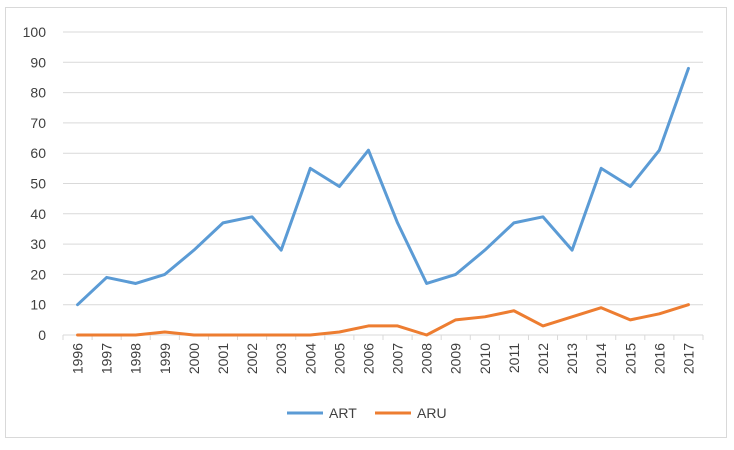 This screenshot has height=450, width=734. I want to click on x-tick-label: 2009, so click(456, 358).